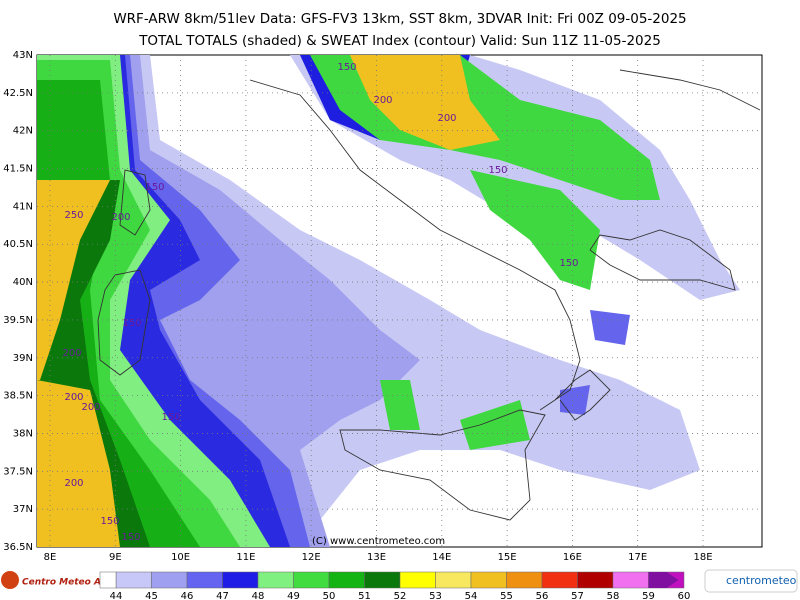  Describe the element at coordinates (18, 547) in the screenshot. I see `lat-label: 36.5N` at that location.